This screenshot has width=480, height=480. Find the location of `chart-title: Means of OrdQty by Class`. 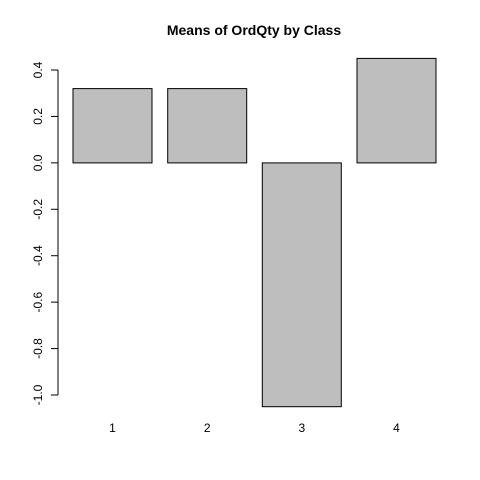

chart-title: Means of OrdQty by Class is located at coordinates (254, 30).